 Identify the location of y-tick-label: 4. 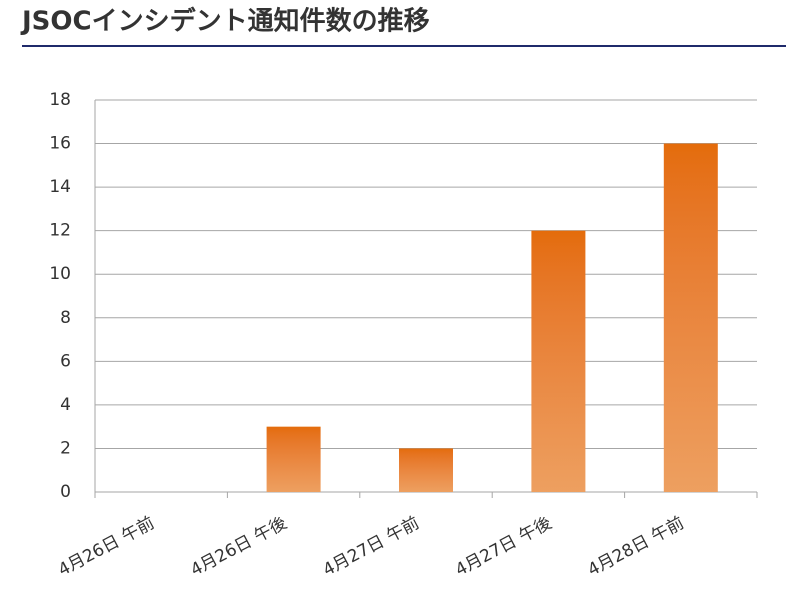
(65, 405).